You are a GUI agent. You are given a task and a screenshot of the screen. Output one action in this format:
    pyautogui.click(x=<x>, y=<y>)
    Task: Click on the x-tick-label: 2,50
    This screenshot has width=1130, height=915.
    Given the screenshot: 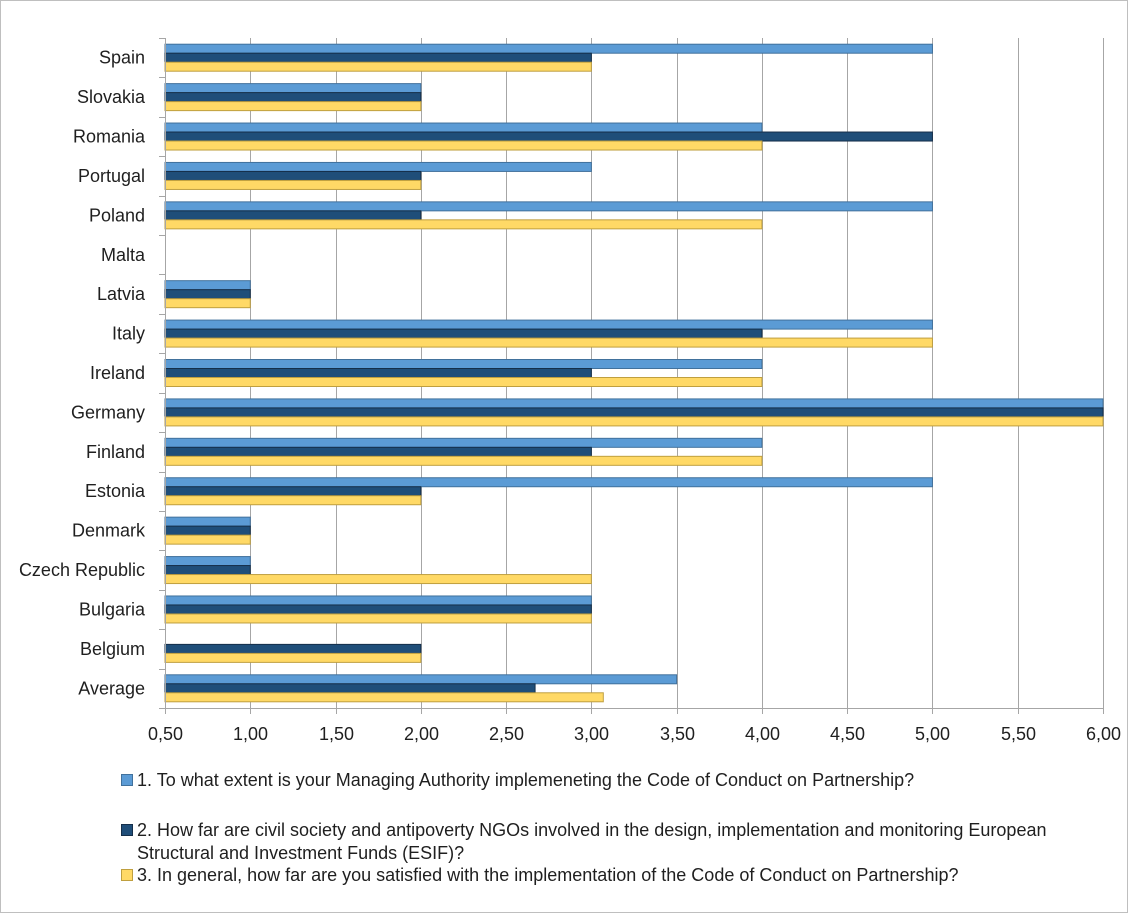 What is the action you would take?
    pyautogui.click(x=506, y=734)
    